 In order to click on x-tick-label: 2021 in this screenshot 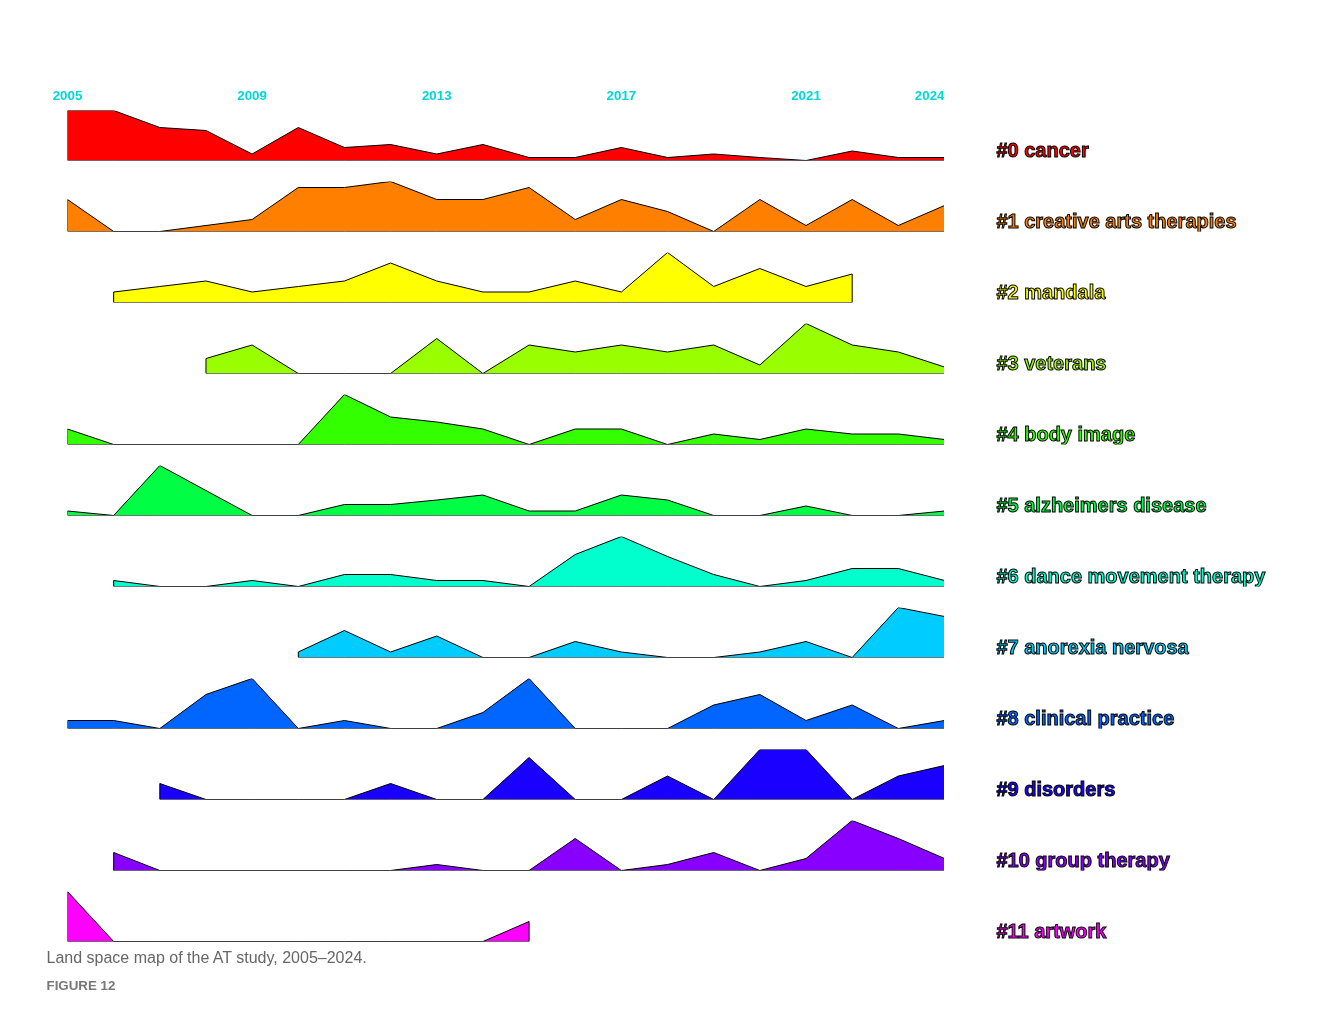, I will do `click(806, 95)`.